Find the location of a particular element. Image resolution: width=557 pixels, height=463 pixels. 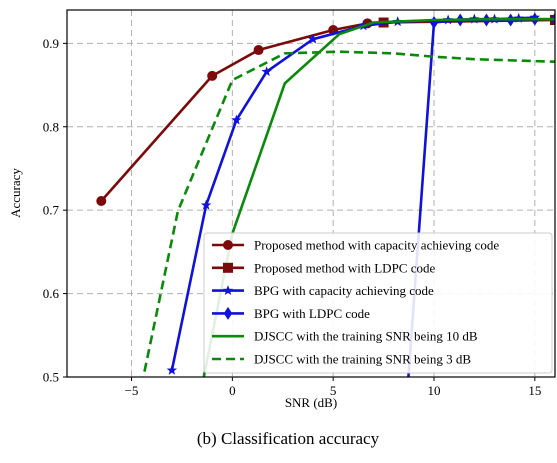

x-tick-label: 0 is located at coordinates (232, 390).